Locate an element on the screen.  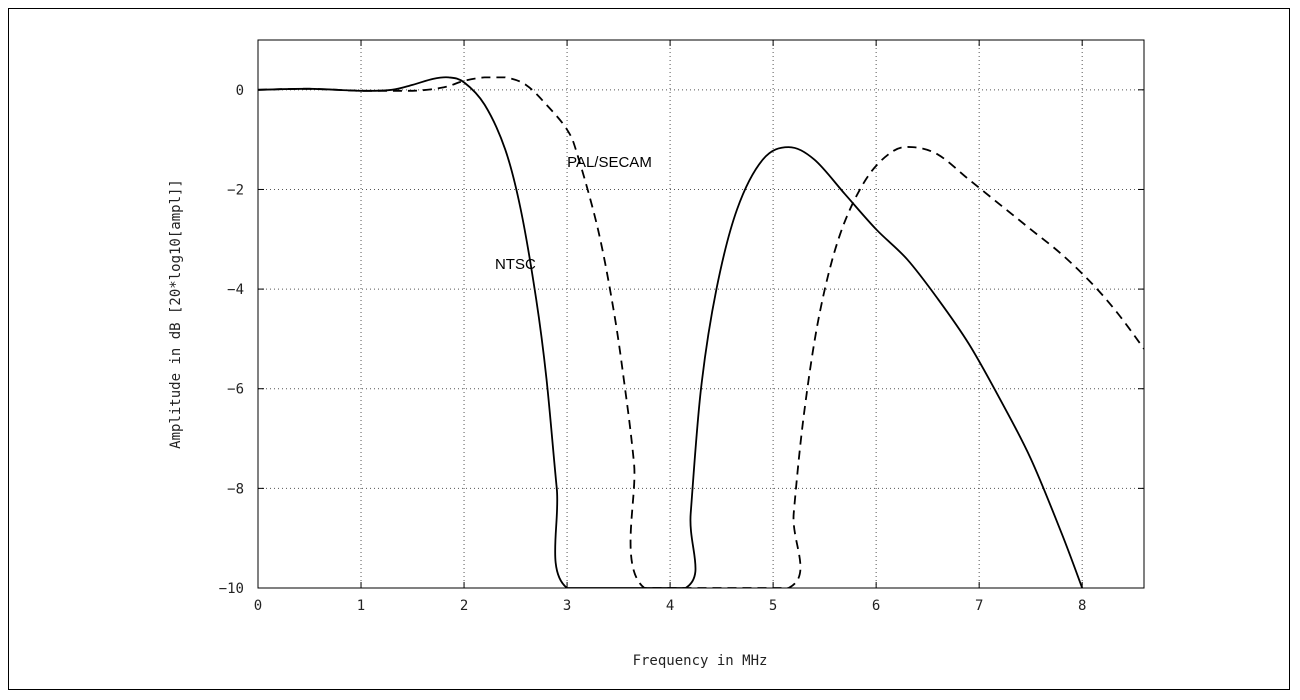
y-axis-label: Amplitude in dB [20*log10[ampl]] is located at coordinates (176, 314).